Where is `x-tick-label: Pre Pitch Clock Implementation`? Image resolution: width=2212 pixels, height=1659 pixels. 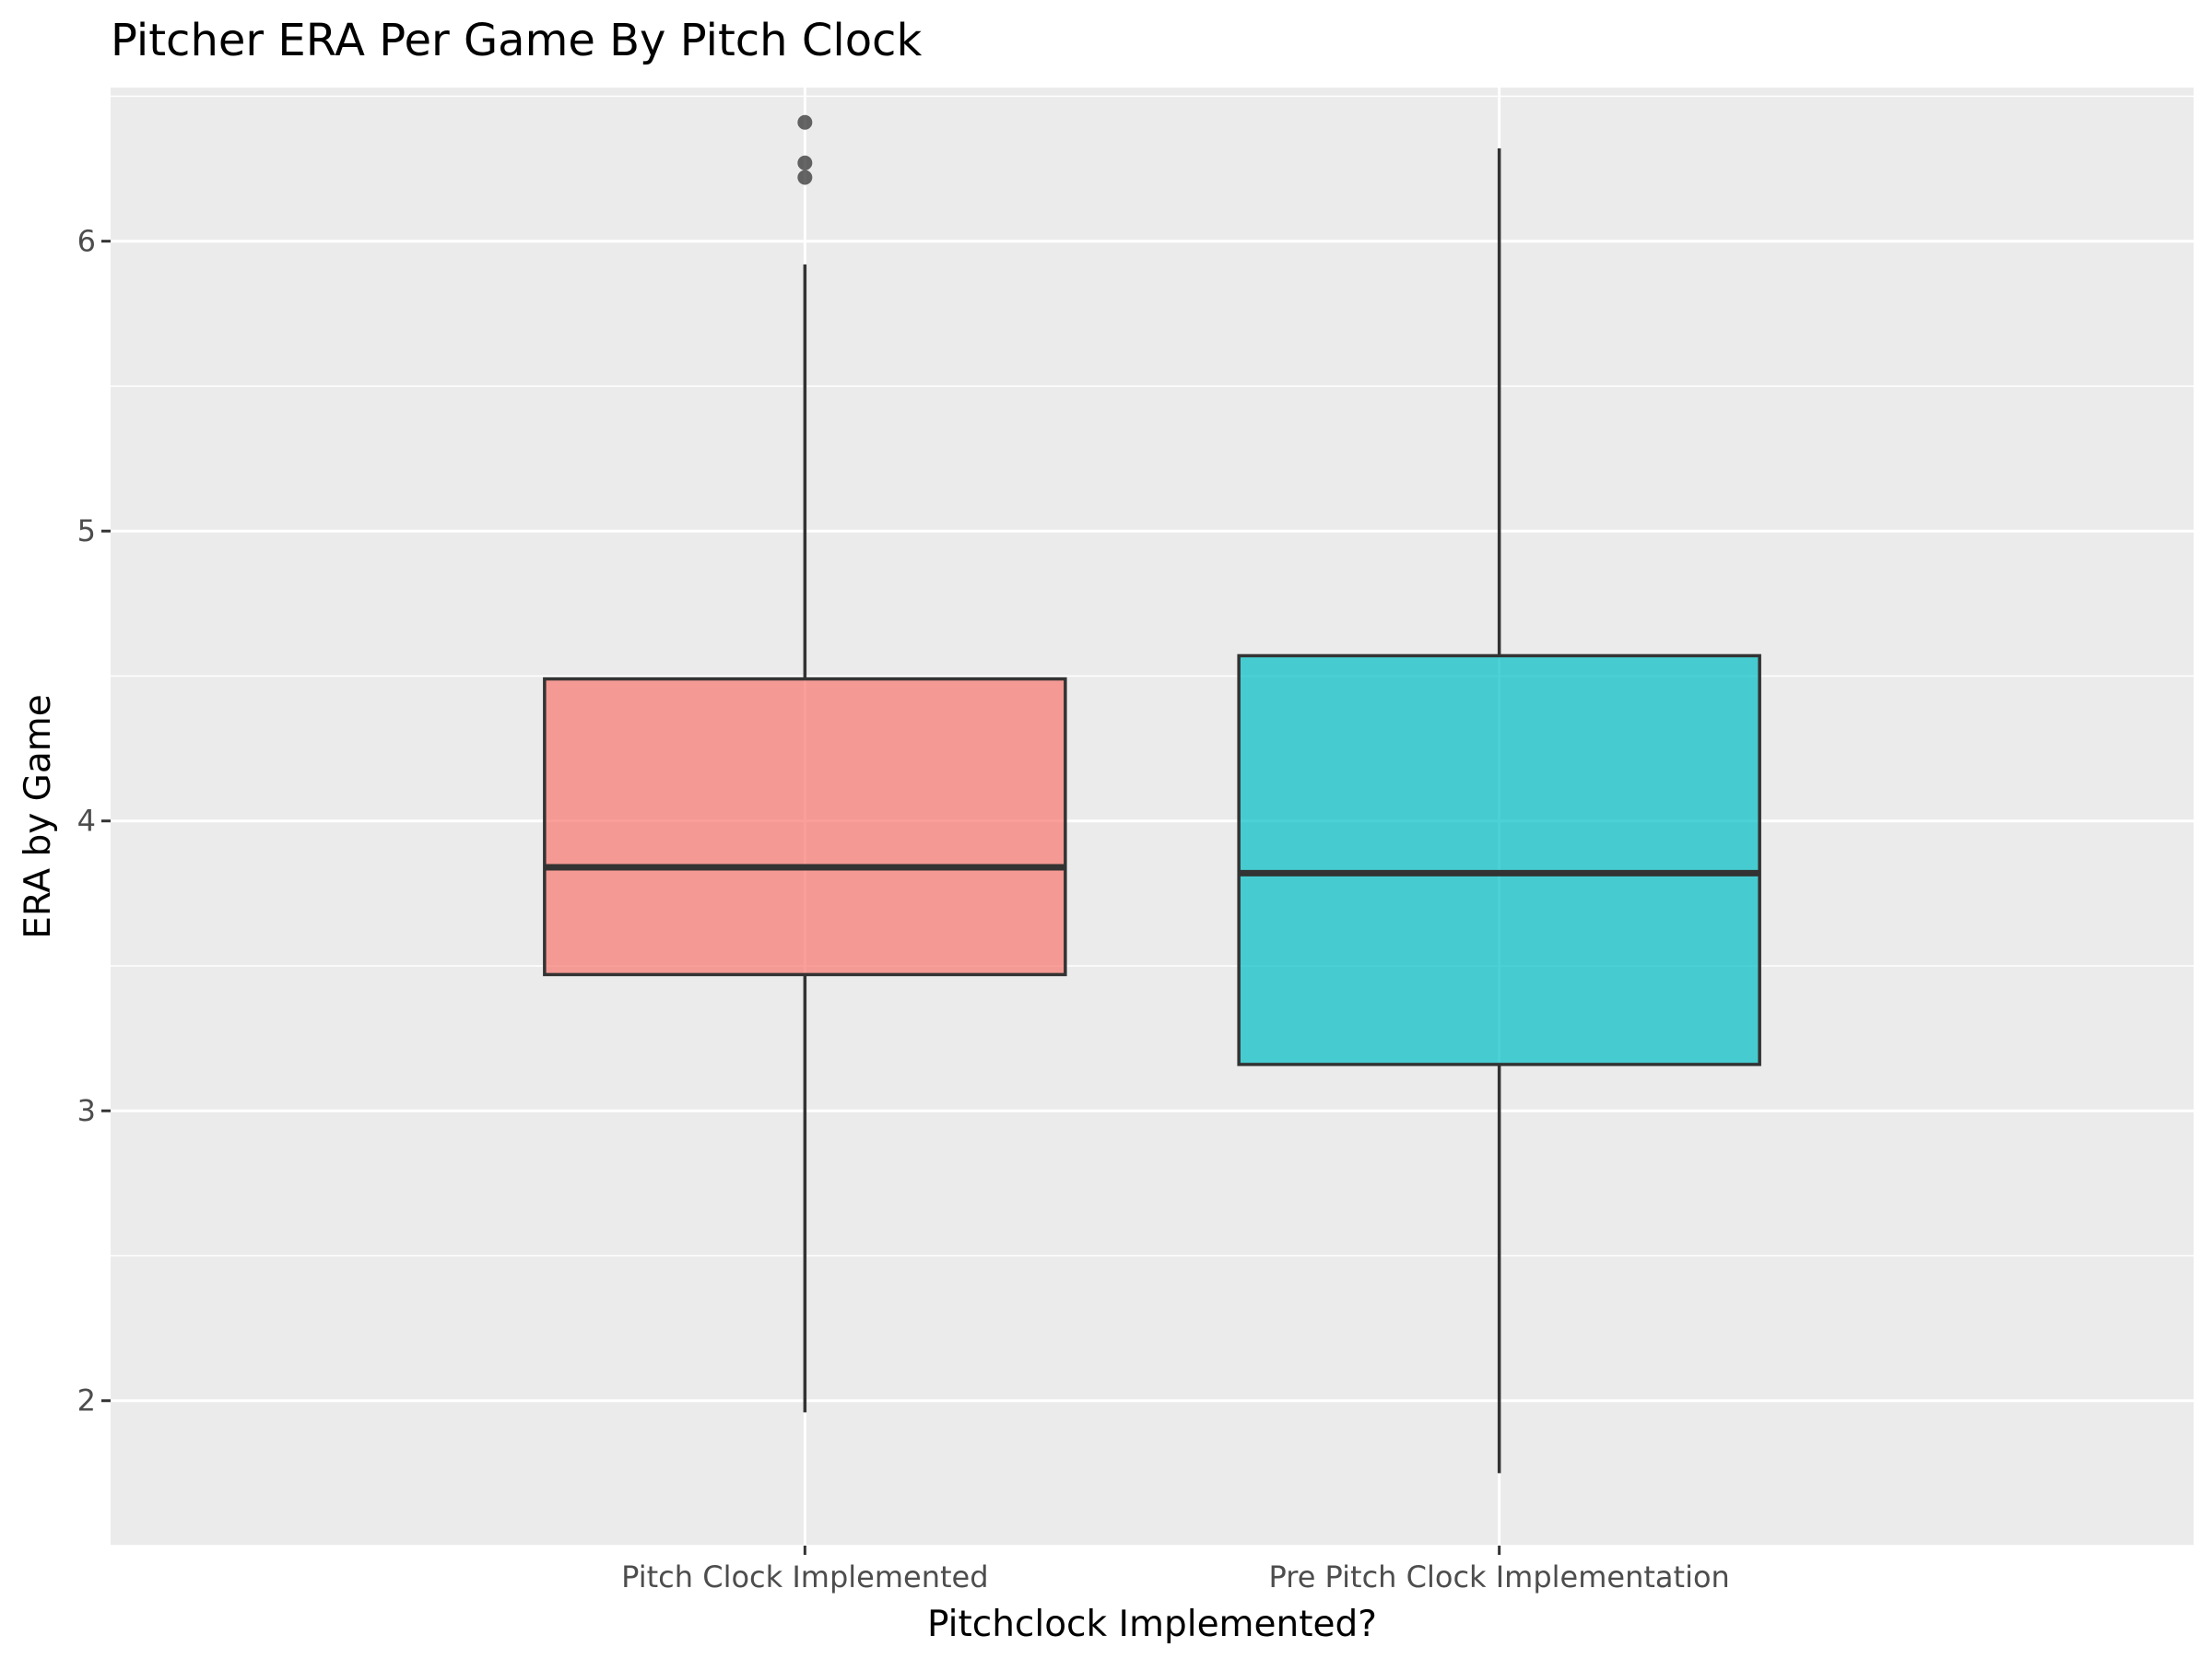
x-tick-label: Pre Pitch Clock Implementation is located at coordinates (1499, 1576).